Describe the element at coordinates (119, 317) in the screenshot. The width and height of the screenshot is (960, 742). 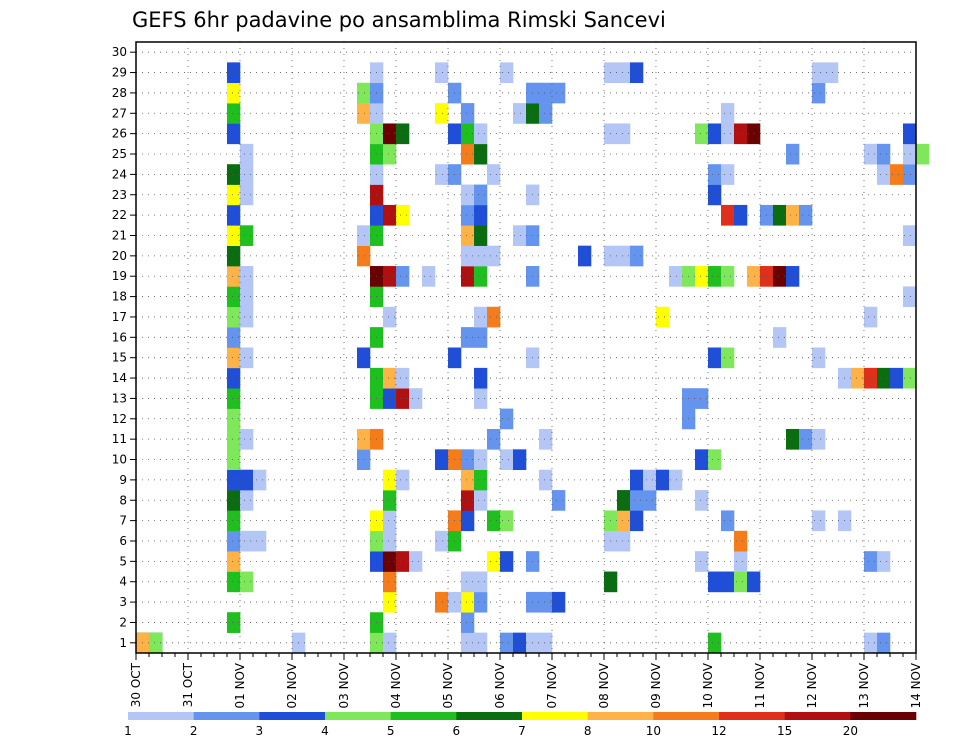
I see `y-tick-label: 17` at that location.